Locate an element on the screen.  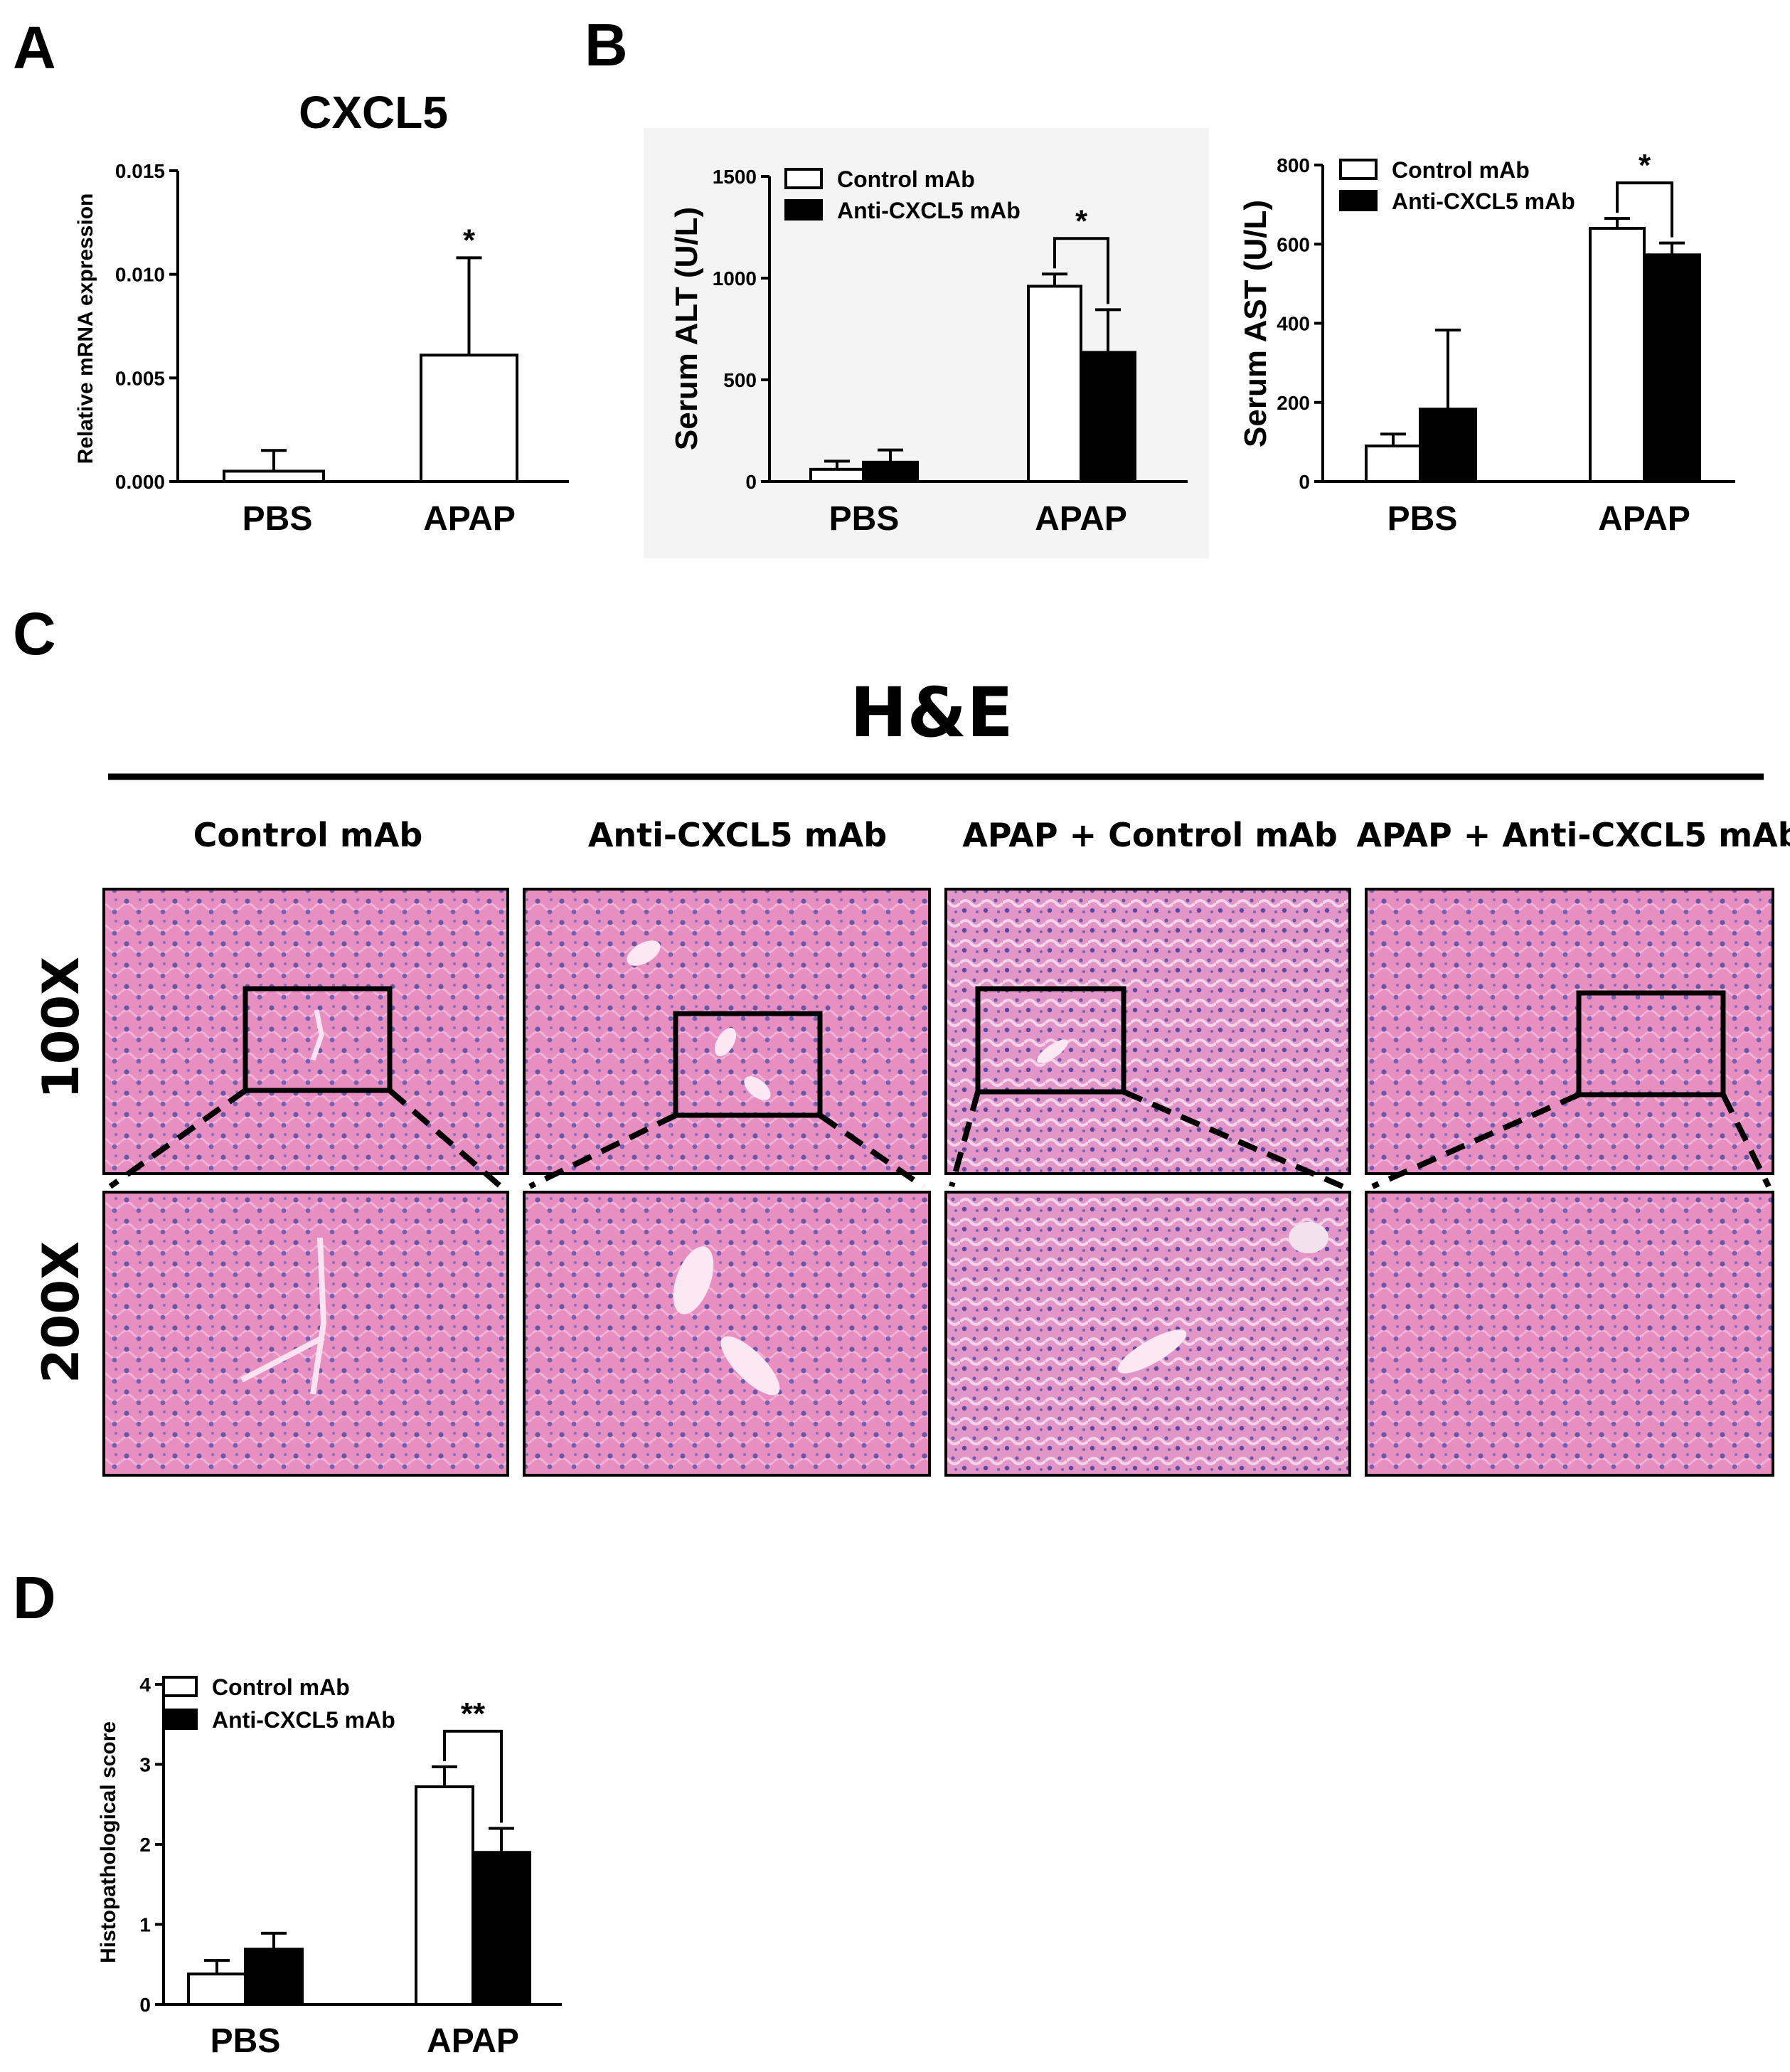
y-tick-label: 4 is located at coordinates (145, 1685).